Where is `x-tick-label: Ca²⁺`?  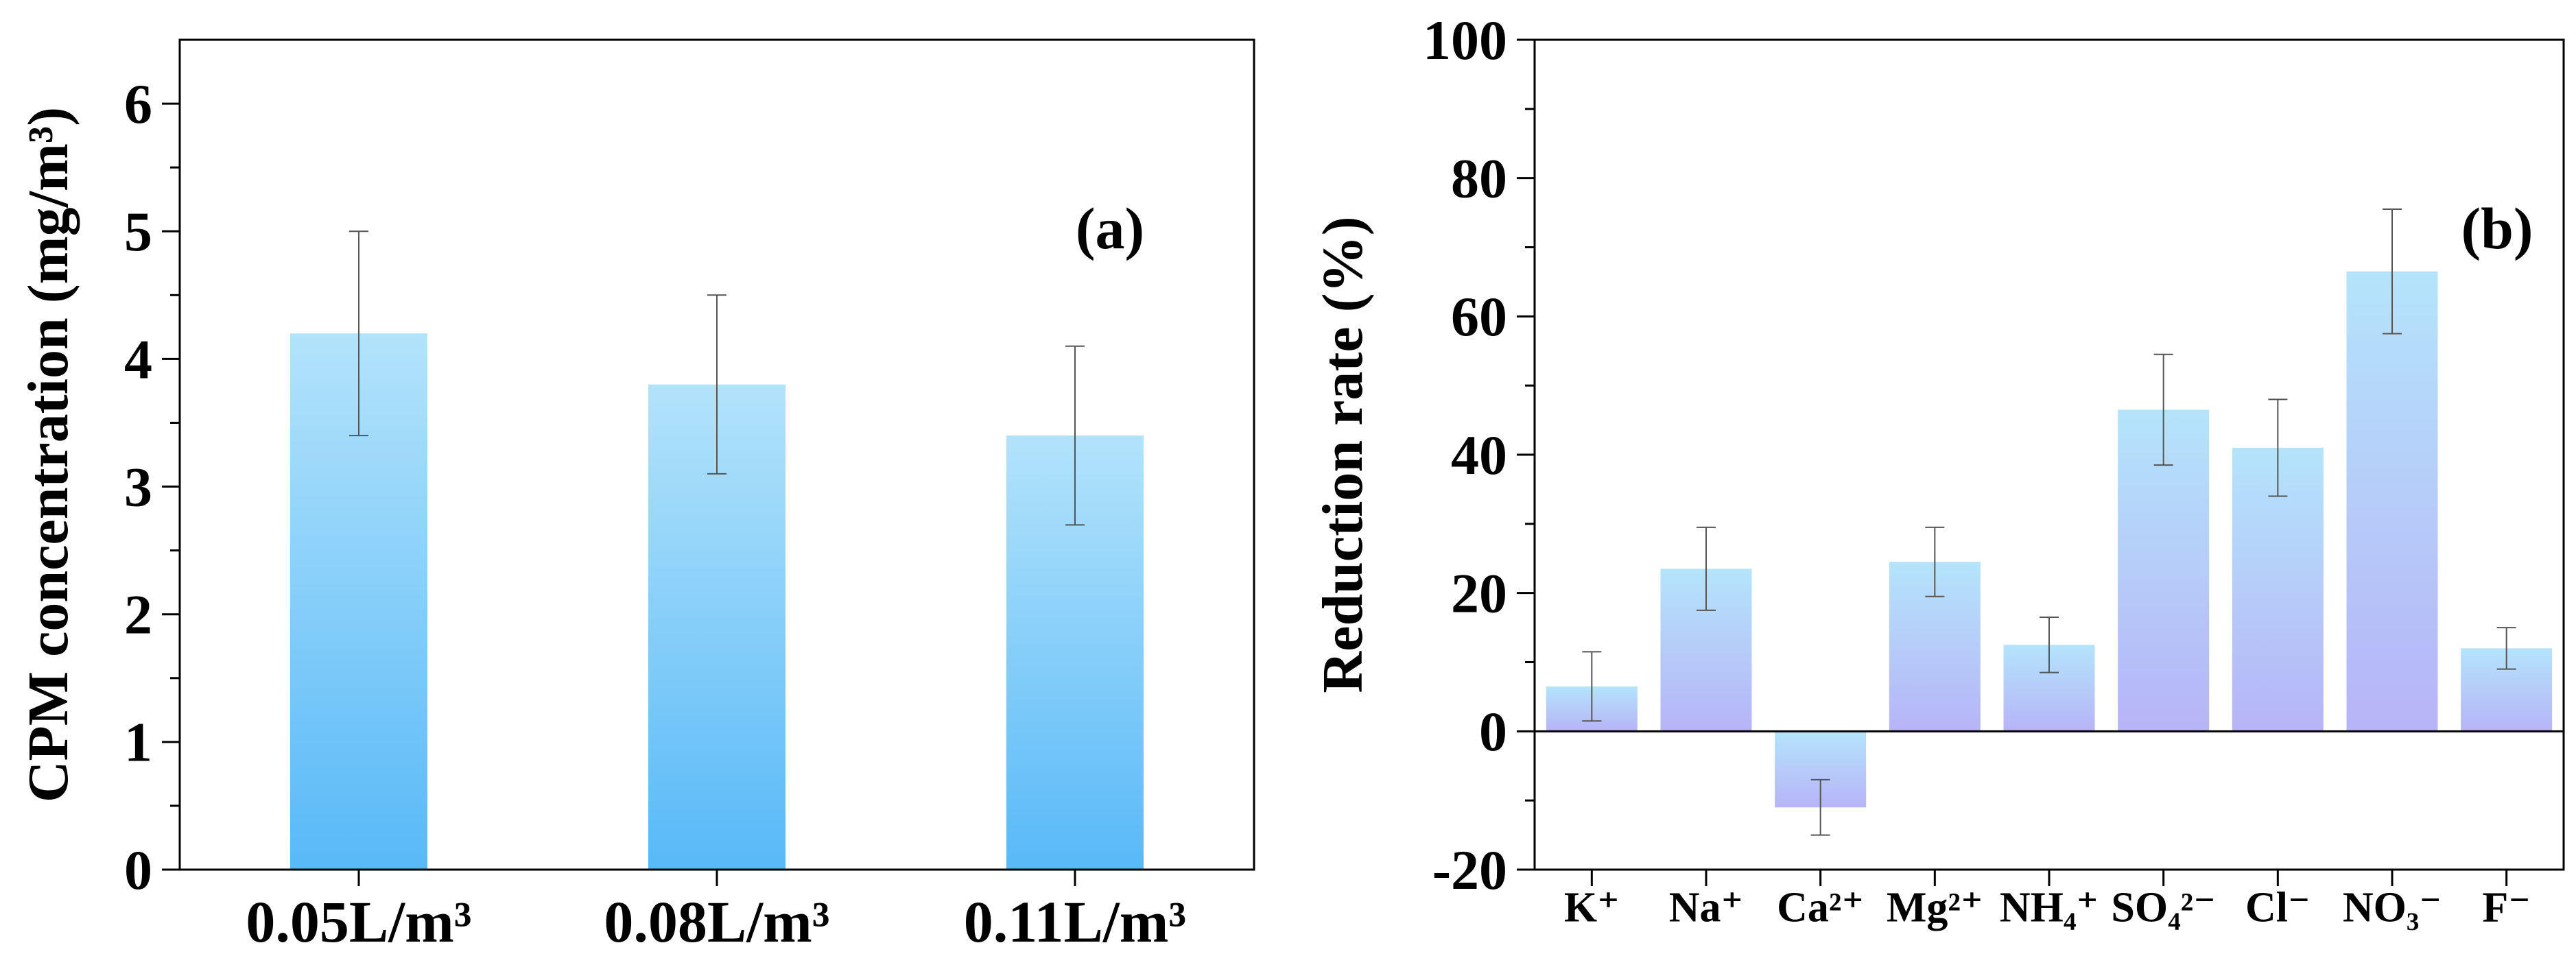 x-tick-label: Ca²⁺ is located at coordinates (1820, 908).